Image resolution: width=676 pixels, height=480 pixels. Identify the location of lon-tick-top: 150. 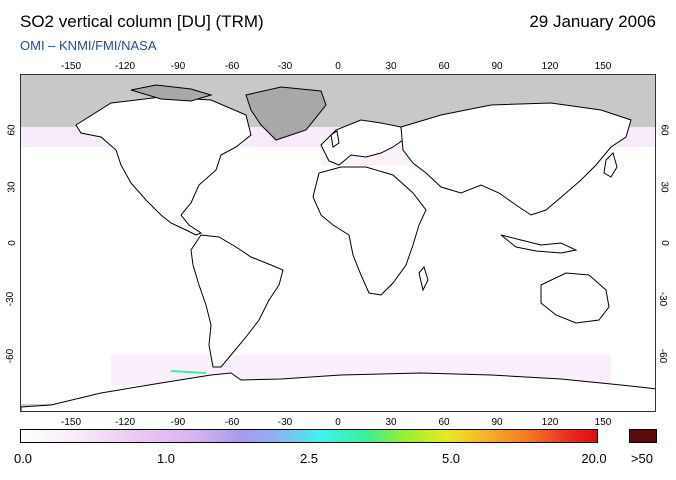
(603, 66).